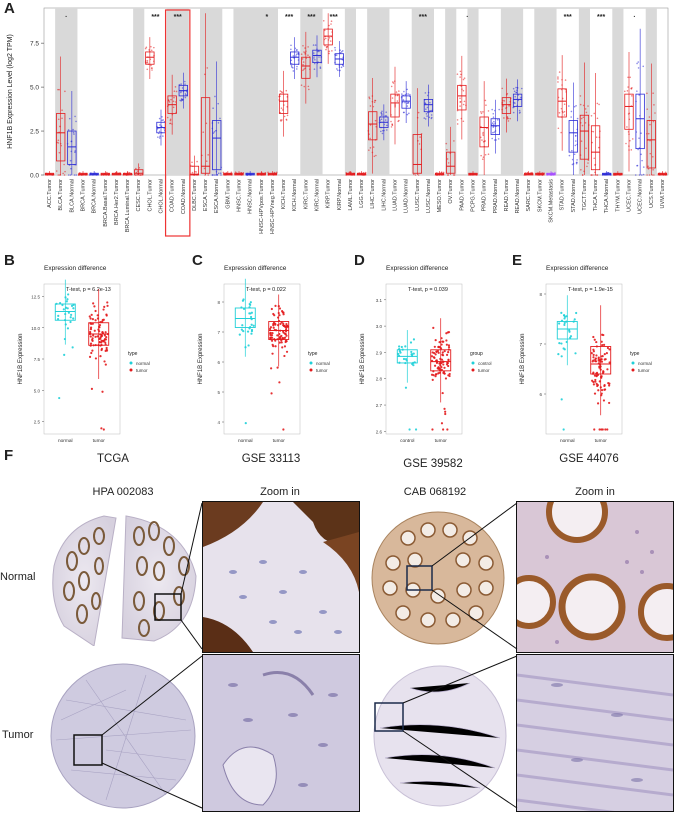  I want to click on panel-a-xtick-label: HNSC.Tumor, so click(240, 195).